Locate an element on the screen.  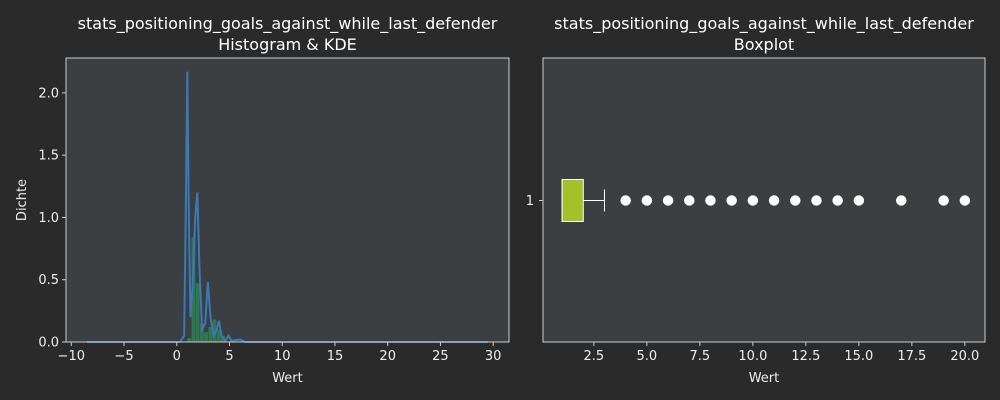
box-x-tick-label-7: 20.0 is located at coordinates (964, 356).